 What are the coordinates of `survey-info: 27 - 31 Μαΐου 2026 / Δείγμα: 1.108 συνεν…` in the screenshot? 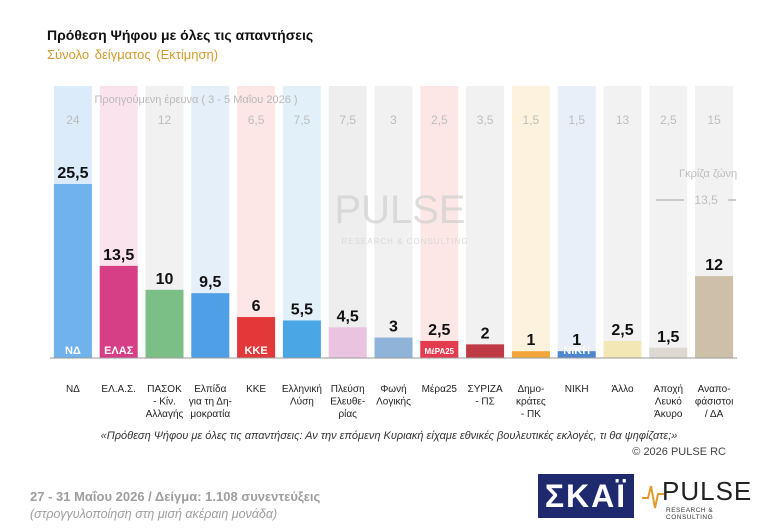 It's located at (175, 496).